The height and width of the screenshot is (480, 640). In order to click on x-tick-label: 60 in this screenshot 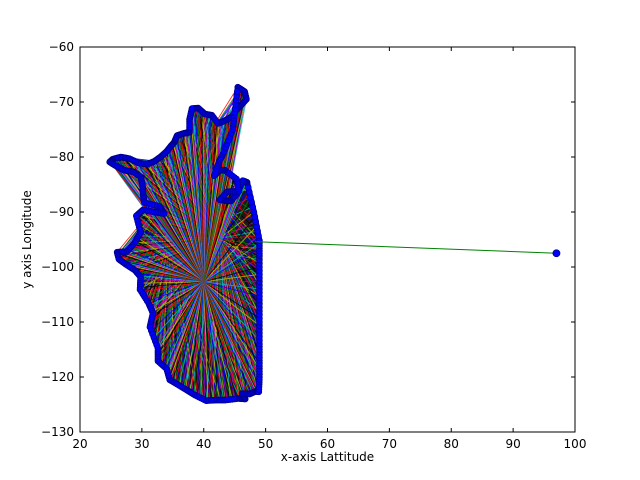, I will do `click(327, 444)`.